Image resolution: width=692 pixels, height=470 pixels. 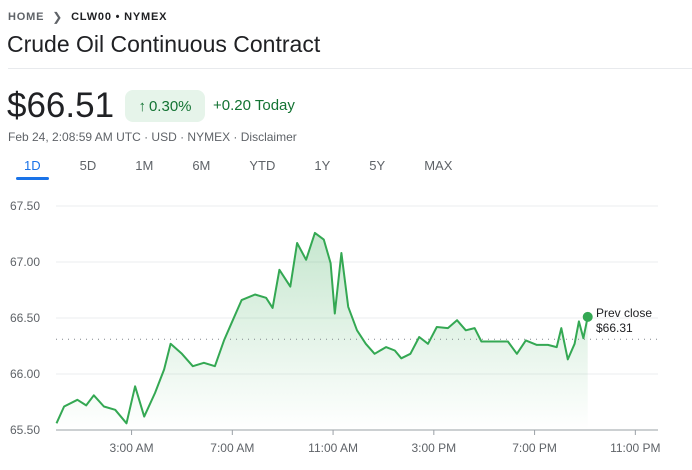 I want to click on y-tick-label: 67.50, so click(x=25, y=206).